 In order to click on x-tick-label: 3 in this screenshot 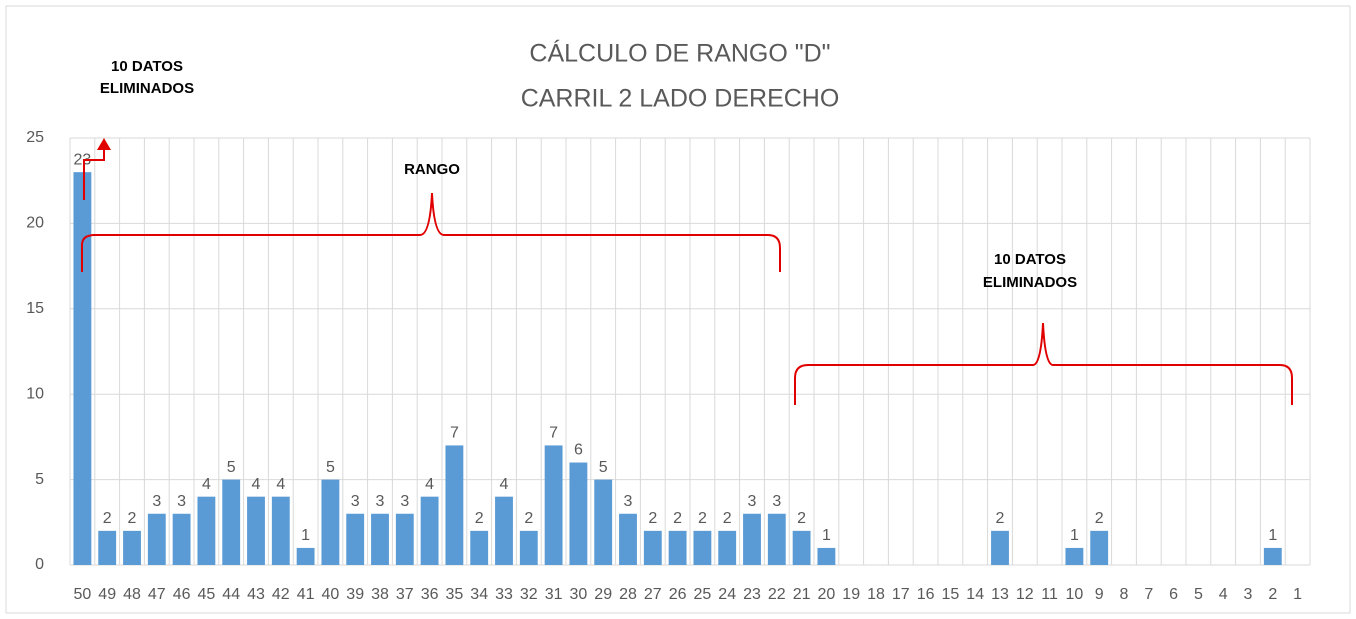, I will do `click(1248, 594)`.